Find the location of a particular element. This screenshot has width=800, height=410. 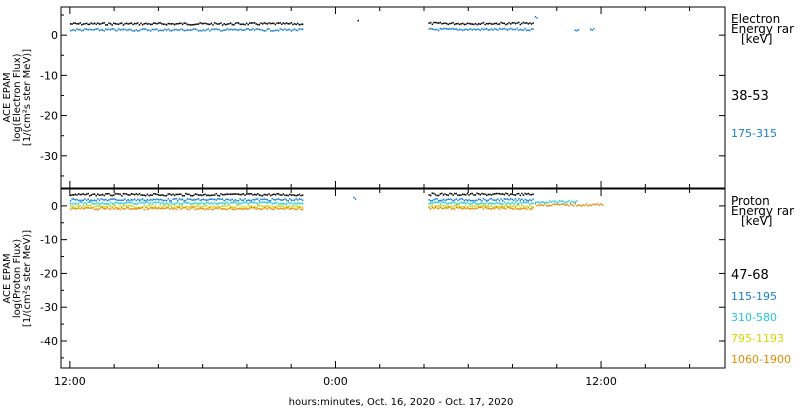

legend-title-line: Energy rar is located at coordinates (762, 29).